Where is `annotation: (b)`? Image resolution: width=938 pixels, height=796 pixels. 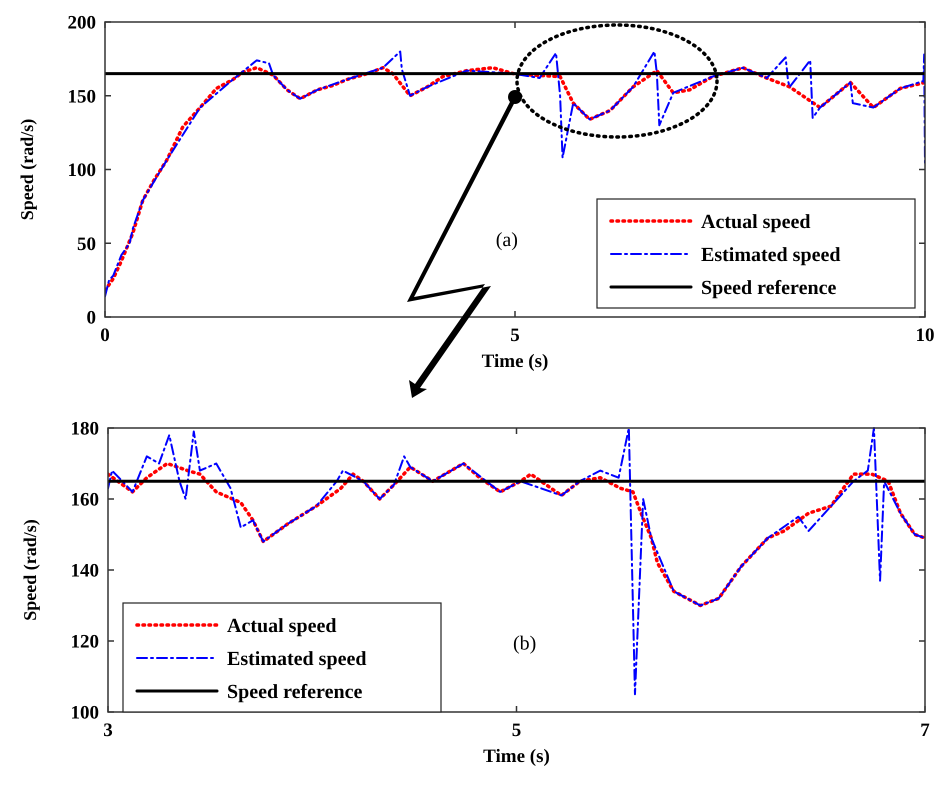
annotation: (b) is located at coordinates (524, 643).